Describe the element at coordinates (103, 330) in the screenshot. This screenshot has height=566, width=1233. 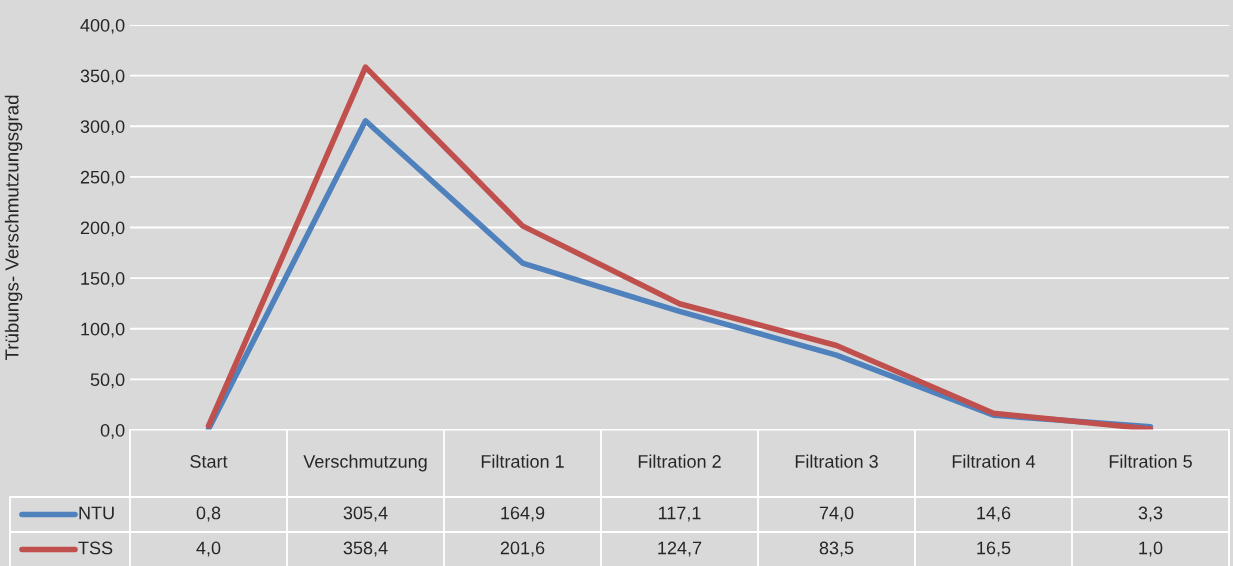
I see `y-tick-label: 100,0` at that location.